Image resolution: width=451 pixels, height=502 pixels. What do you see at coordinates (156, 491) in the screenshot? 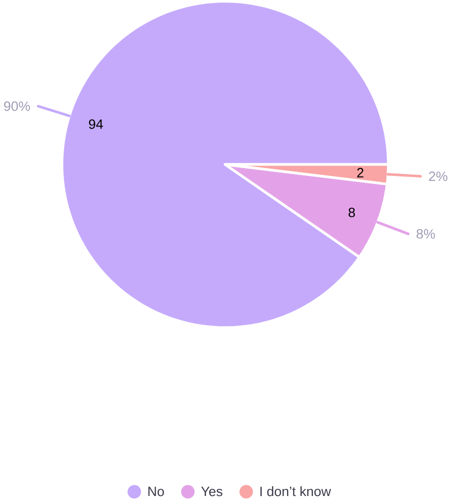
I see `legend-label: No` at bounding box center [156, 491].